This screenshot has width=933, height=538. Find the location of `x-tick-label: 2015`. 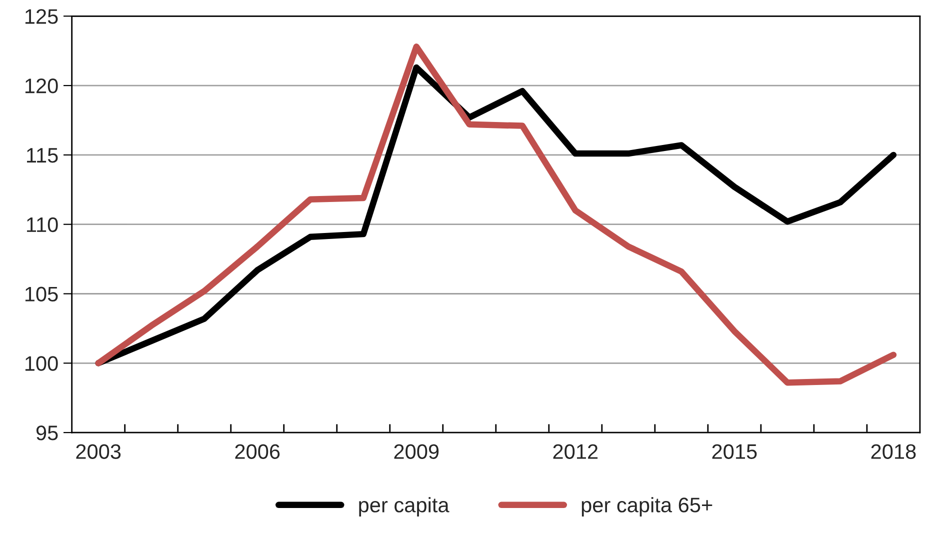

x-tick-label: 2015 is located at coordinates (734, 451).